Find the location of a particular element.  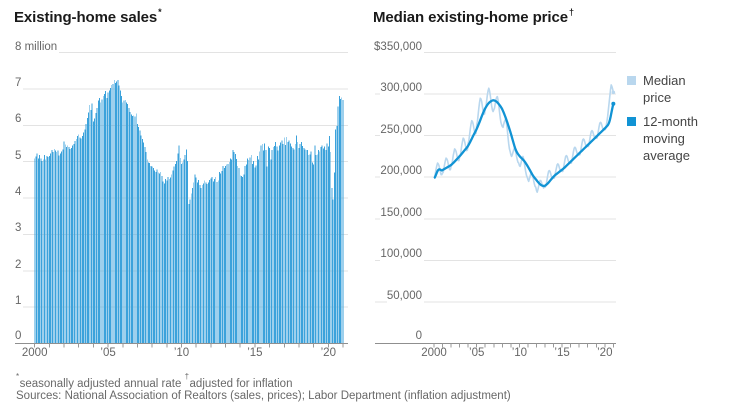

legend-item-moving-average: 12-month moving average is located at coordinates (671, 138).